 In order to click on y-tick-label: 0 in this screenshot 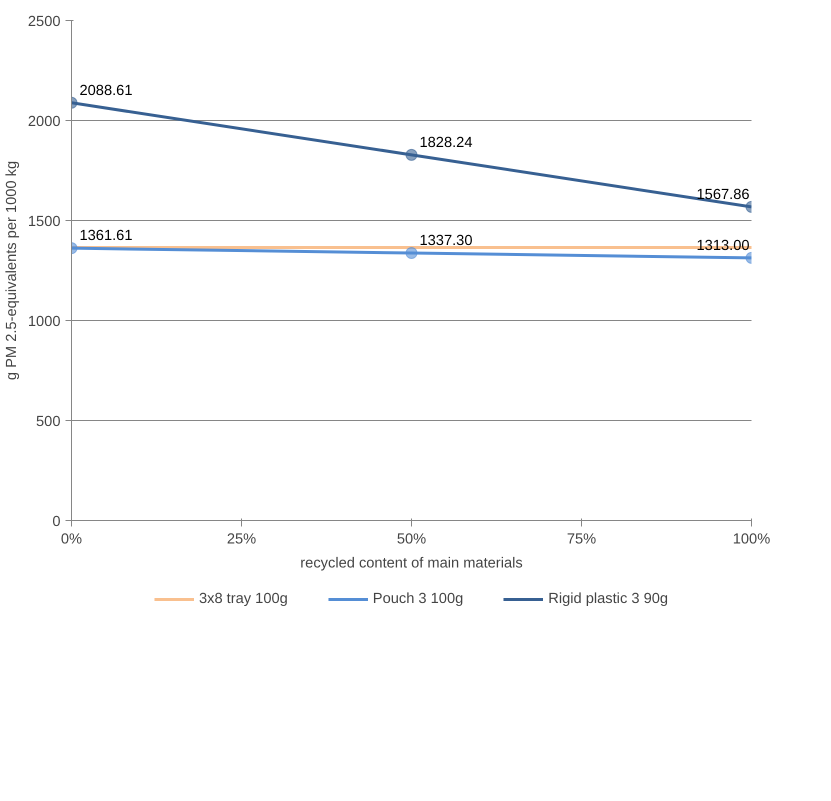, I will do `click(56, 522)`.